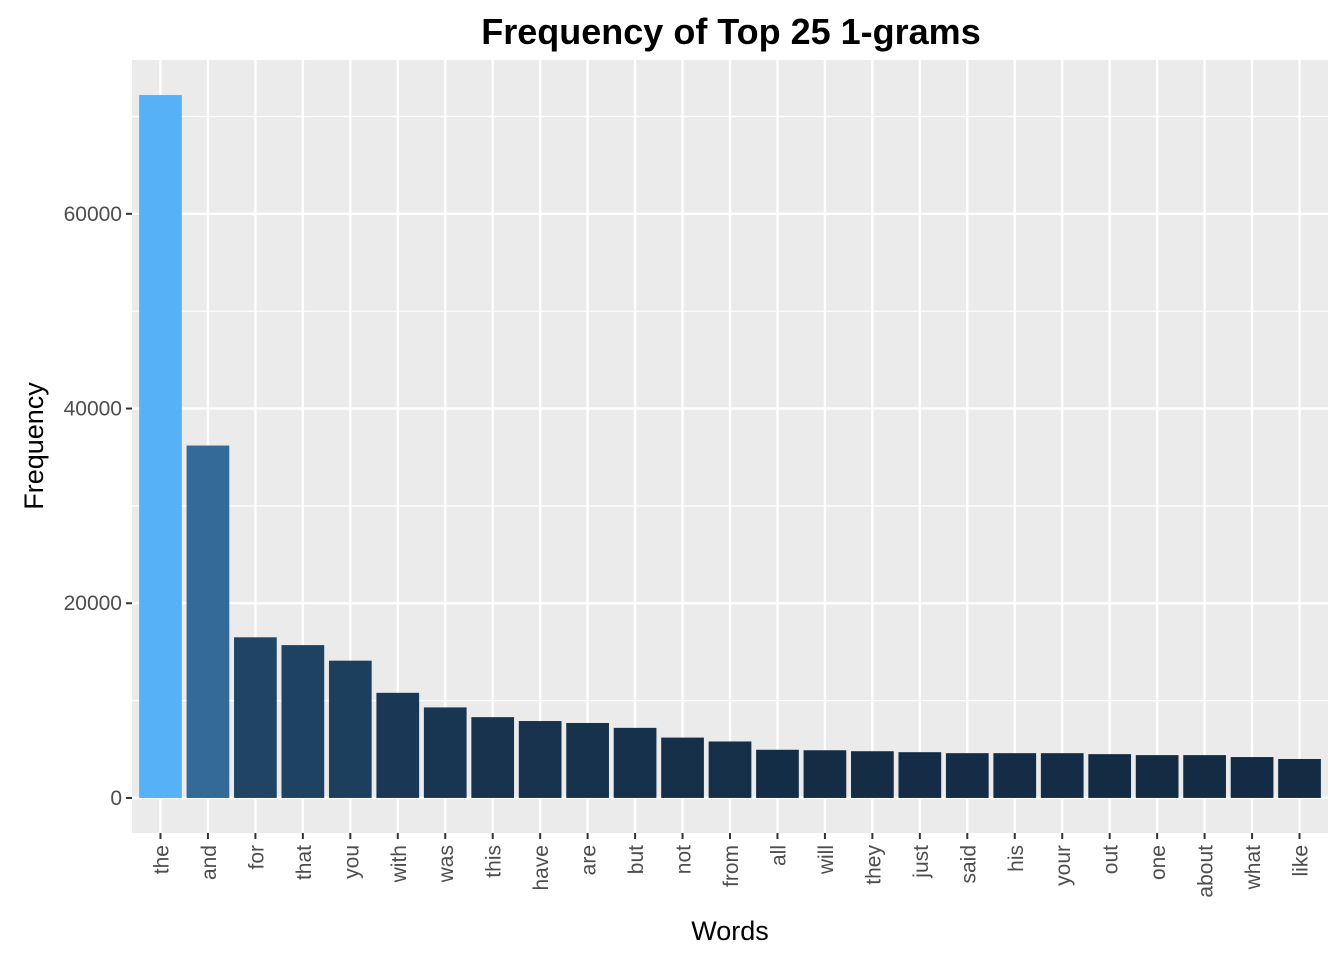 This screenshot has width=1344, height=960. What do you see at coordinates (350, 729) in the screenshot?
I see `bar-you` at bounding box center [350, 729].